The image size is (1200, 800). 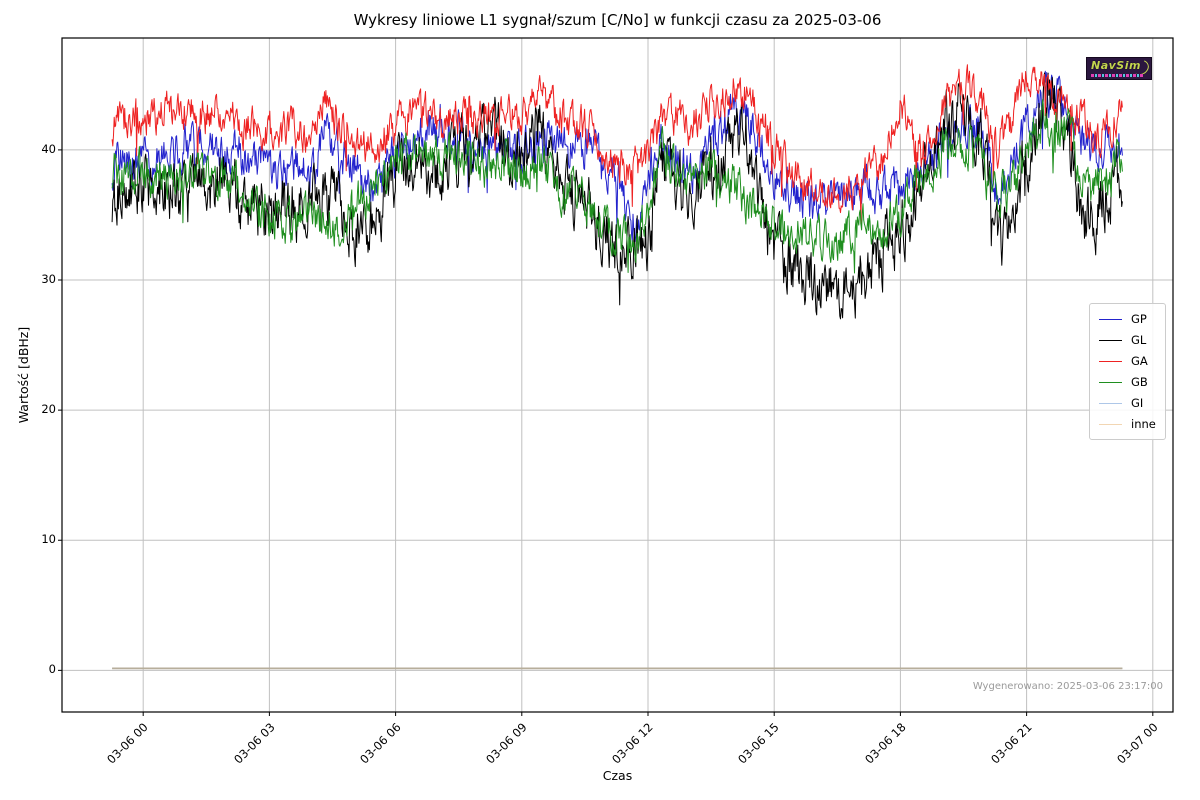 What do you see at coordinates (617, 775) in the screenshot?
I see `x-axis-label: Czas` at bounding box center [617, 775].